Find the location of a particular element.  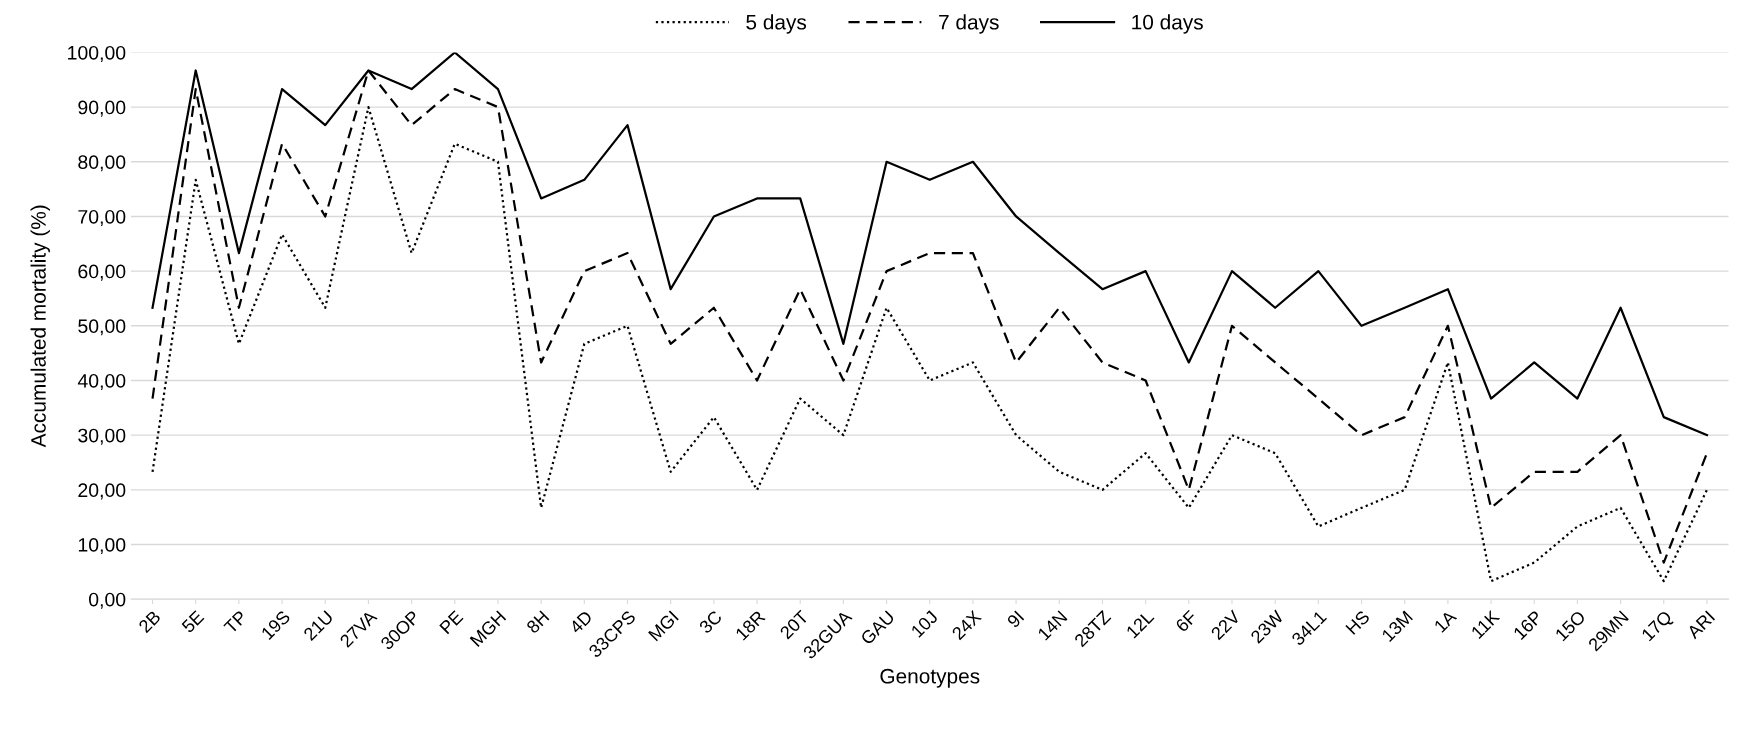

y-tick-label: 80,00 is located at coordinates (102, 163).